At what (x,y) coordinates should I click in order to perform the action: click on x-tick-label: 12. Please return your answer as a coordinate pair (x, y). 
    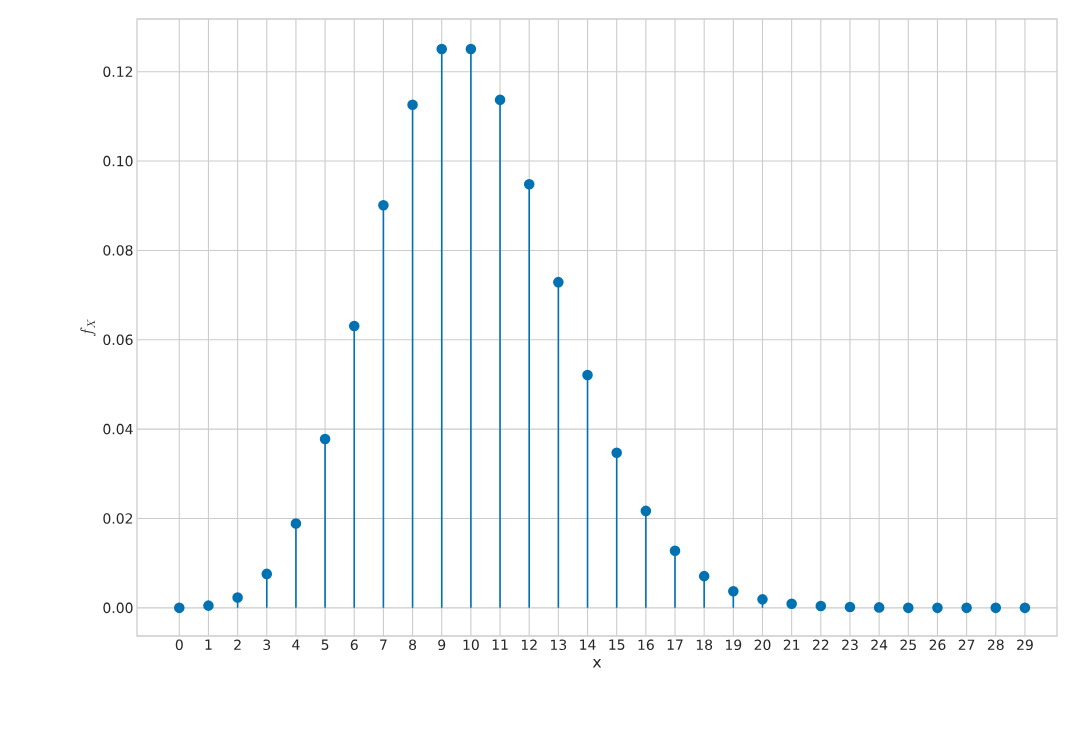
    Looking at the image, I should click on (529, 644).